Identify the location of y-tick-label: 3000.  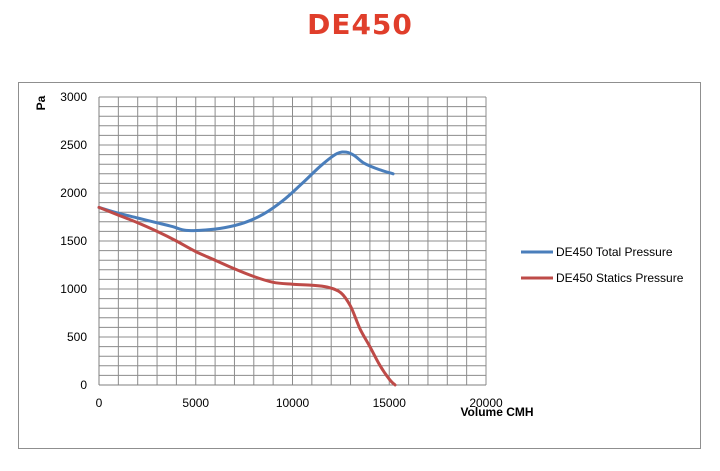
(73, 97).